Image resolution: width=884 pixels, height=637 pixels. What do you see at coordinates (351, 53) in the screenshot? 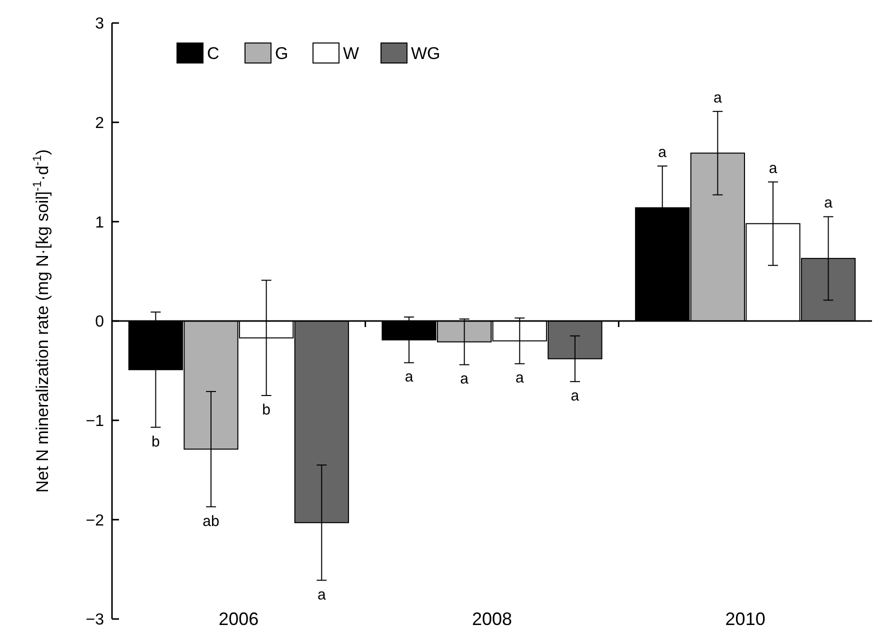
I see `legend-label: W` at bounding box center [351, 53].